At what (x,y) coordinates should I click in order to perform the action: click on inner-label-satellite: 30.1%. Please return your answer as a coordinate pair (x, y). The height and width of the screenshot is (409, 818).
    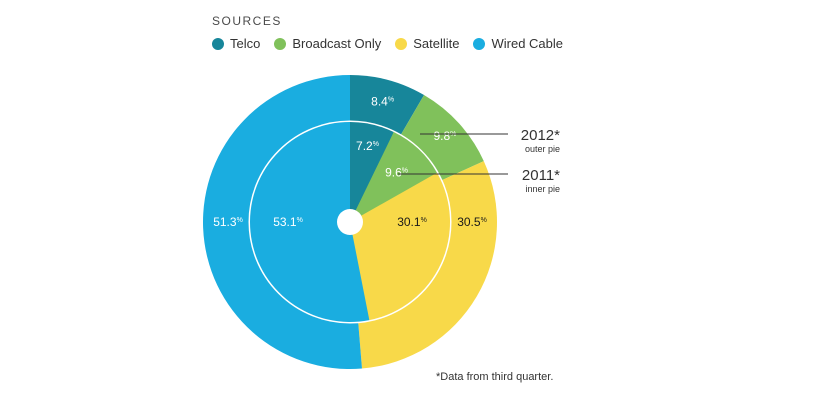
    Looking at the image, I should click on (412, 222).